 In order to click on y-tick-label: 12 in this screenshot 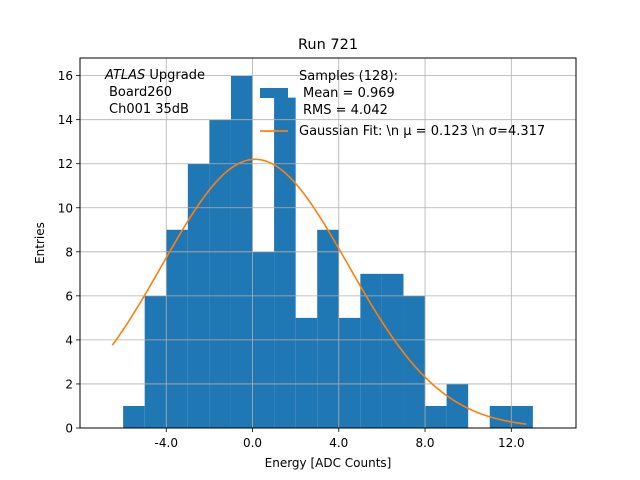, I will do `click(65, 164)`.